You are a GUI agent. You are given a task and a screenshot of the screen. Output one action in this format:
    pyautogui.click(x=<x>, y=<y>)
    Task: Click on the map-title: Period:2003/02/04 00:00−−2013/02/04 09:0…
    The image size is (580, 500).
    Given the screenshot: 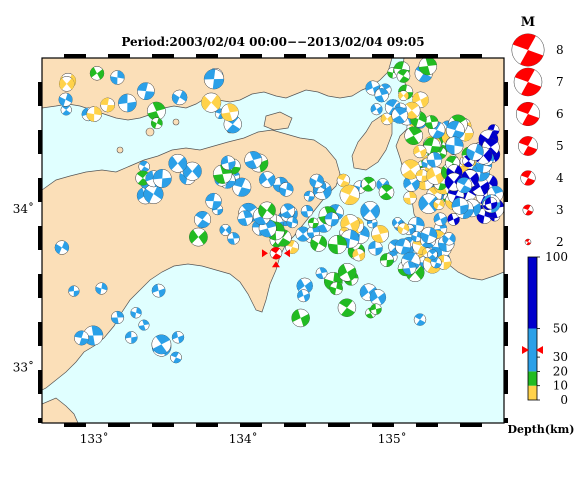 What is the action you would take?
    pyautogui.click(x=272, y=42)
    